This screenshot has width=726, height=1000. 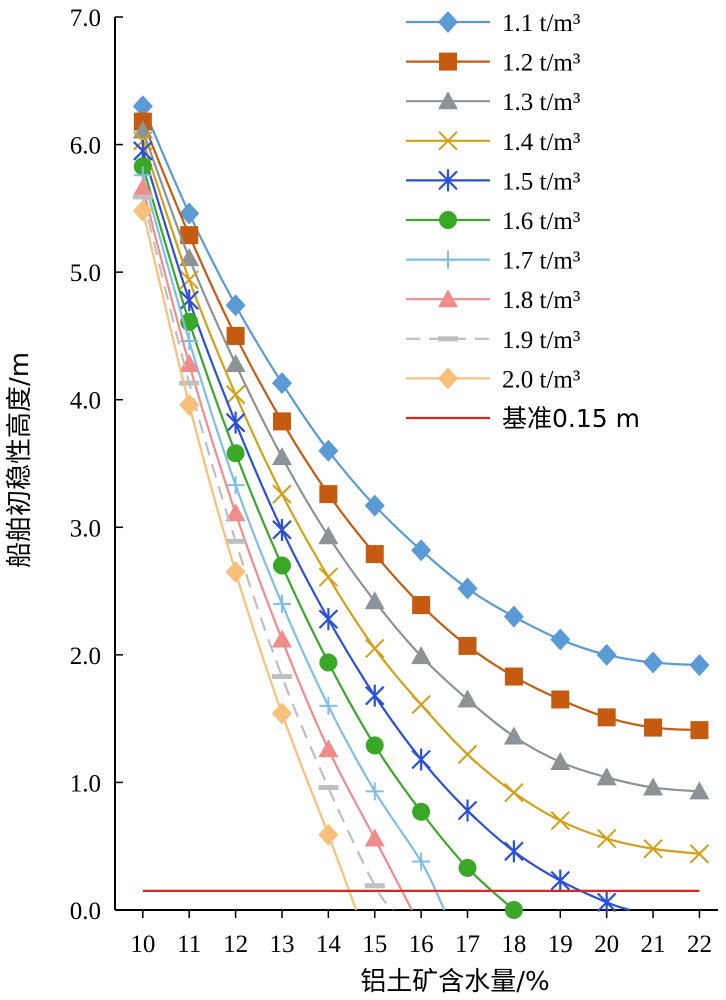 What do you see at coordinates (493, 23) in the screenshot?
I see `legend-item: 1.1 t/m³` at bounding box center [493, 23].